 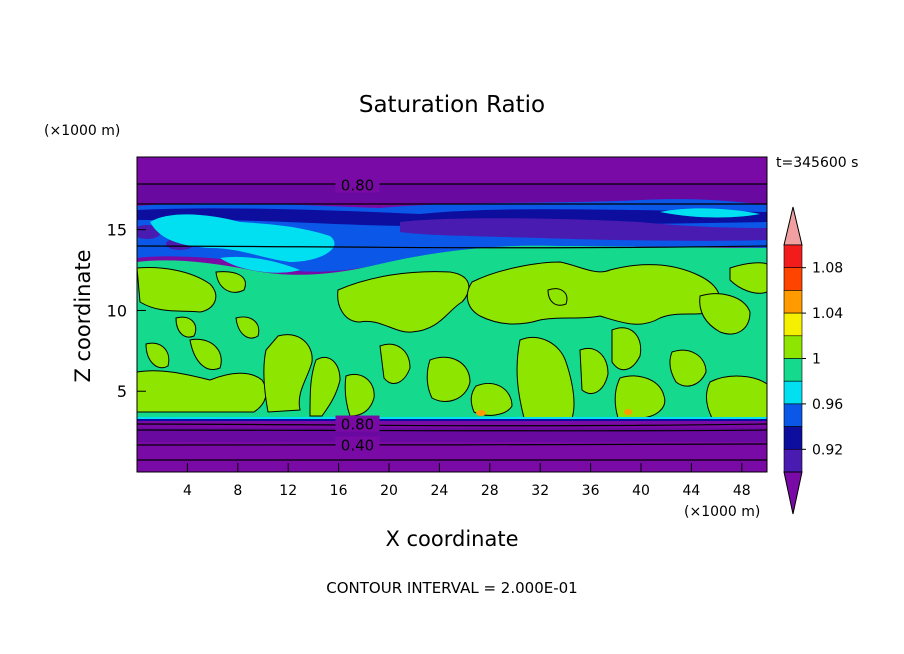 What do you see at coordinates (583, 229) in the screenshot?
I see `field-purple-pockets` at bounding box center [583, 229].